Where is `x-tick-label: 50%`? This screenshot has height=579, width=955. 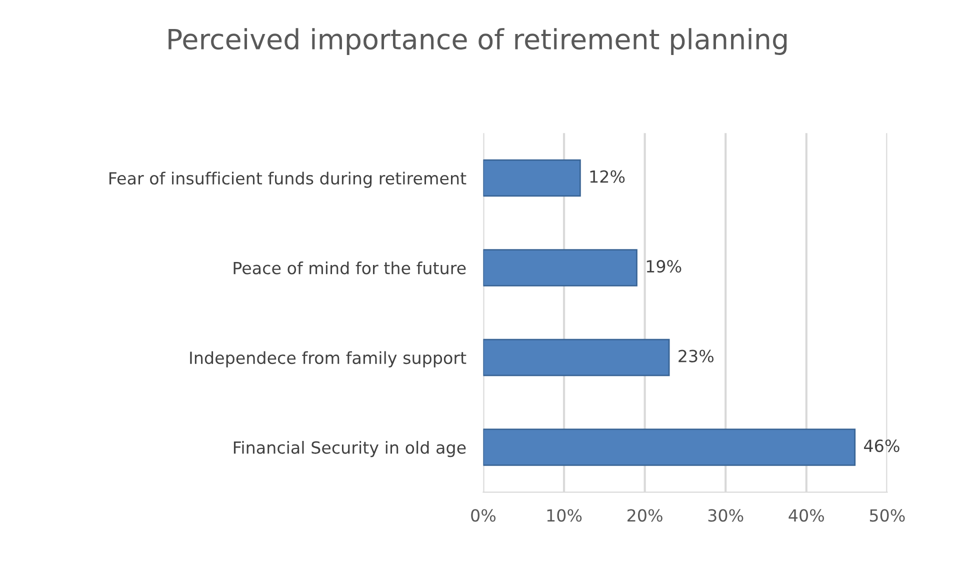 x-tick-label: 50% is located at coordinates (887, 515).